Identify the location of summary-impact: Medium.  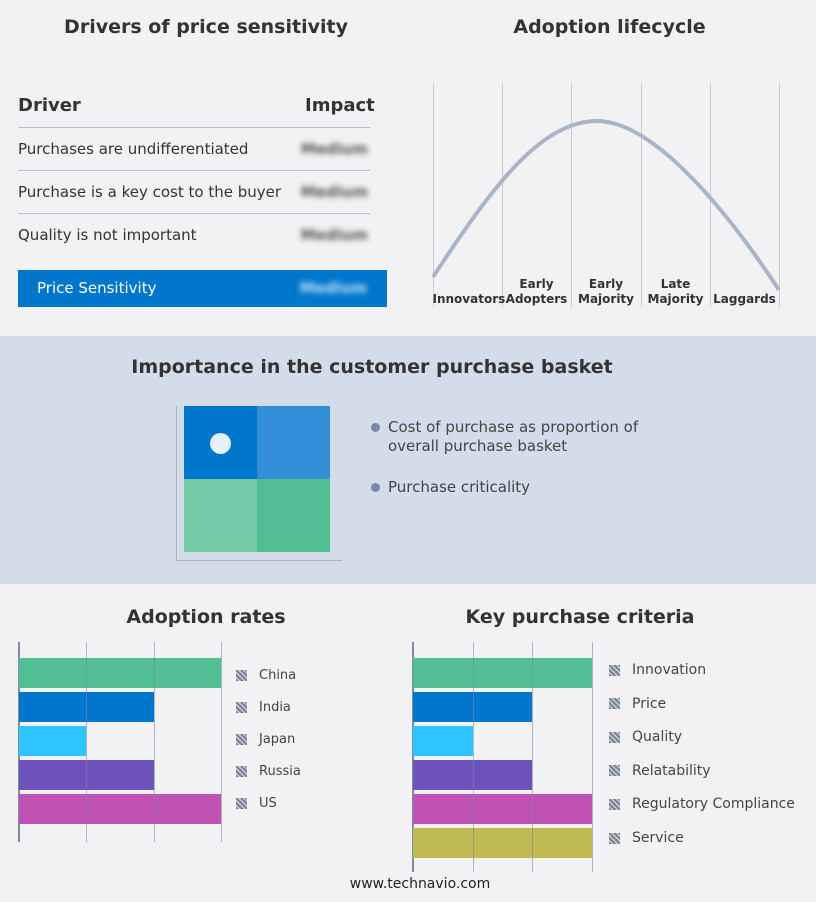
(333, 288).